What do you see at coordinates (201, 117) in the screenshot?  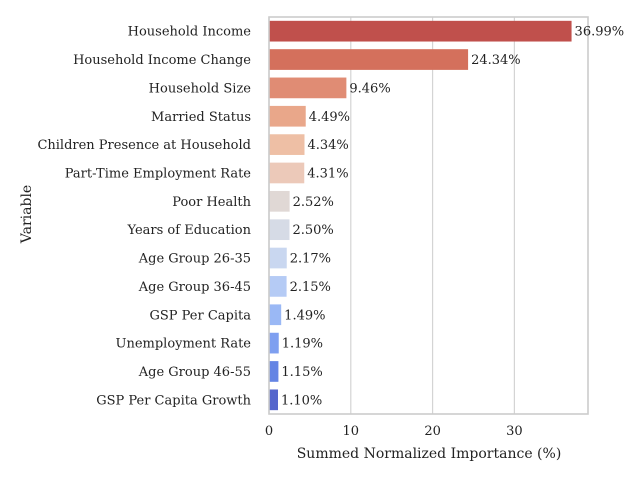 I see `y-tick-label-married-status: Married Status` at bounding box center [201, 117].